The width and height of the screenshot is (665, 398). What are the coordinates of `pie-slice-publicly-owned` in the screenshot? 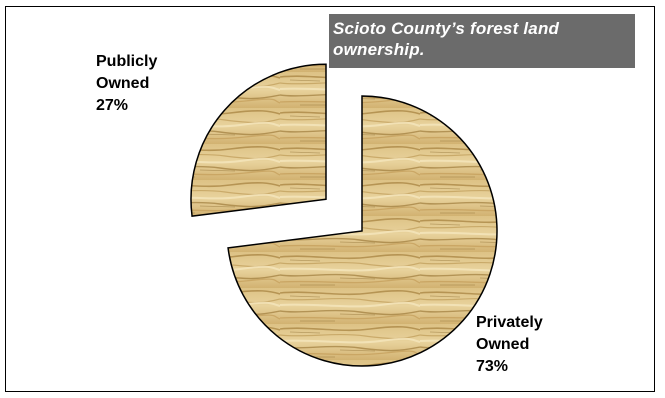 It's located at (258, 140).